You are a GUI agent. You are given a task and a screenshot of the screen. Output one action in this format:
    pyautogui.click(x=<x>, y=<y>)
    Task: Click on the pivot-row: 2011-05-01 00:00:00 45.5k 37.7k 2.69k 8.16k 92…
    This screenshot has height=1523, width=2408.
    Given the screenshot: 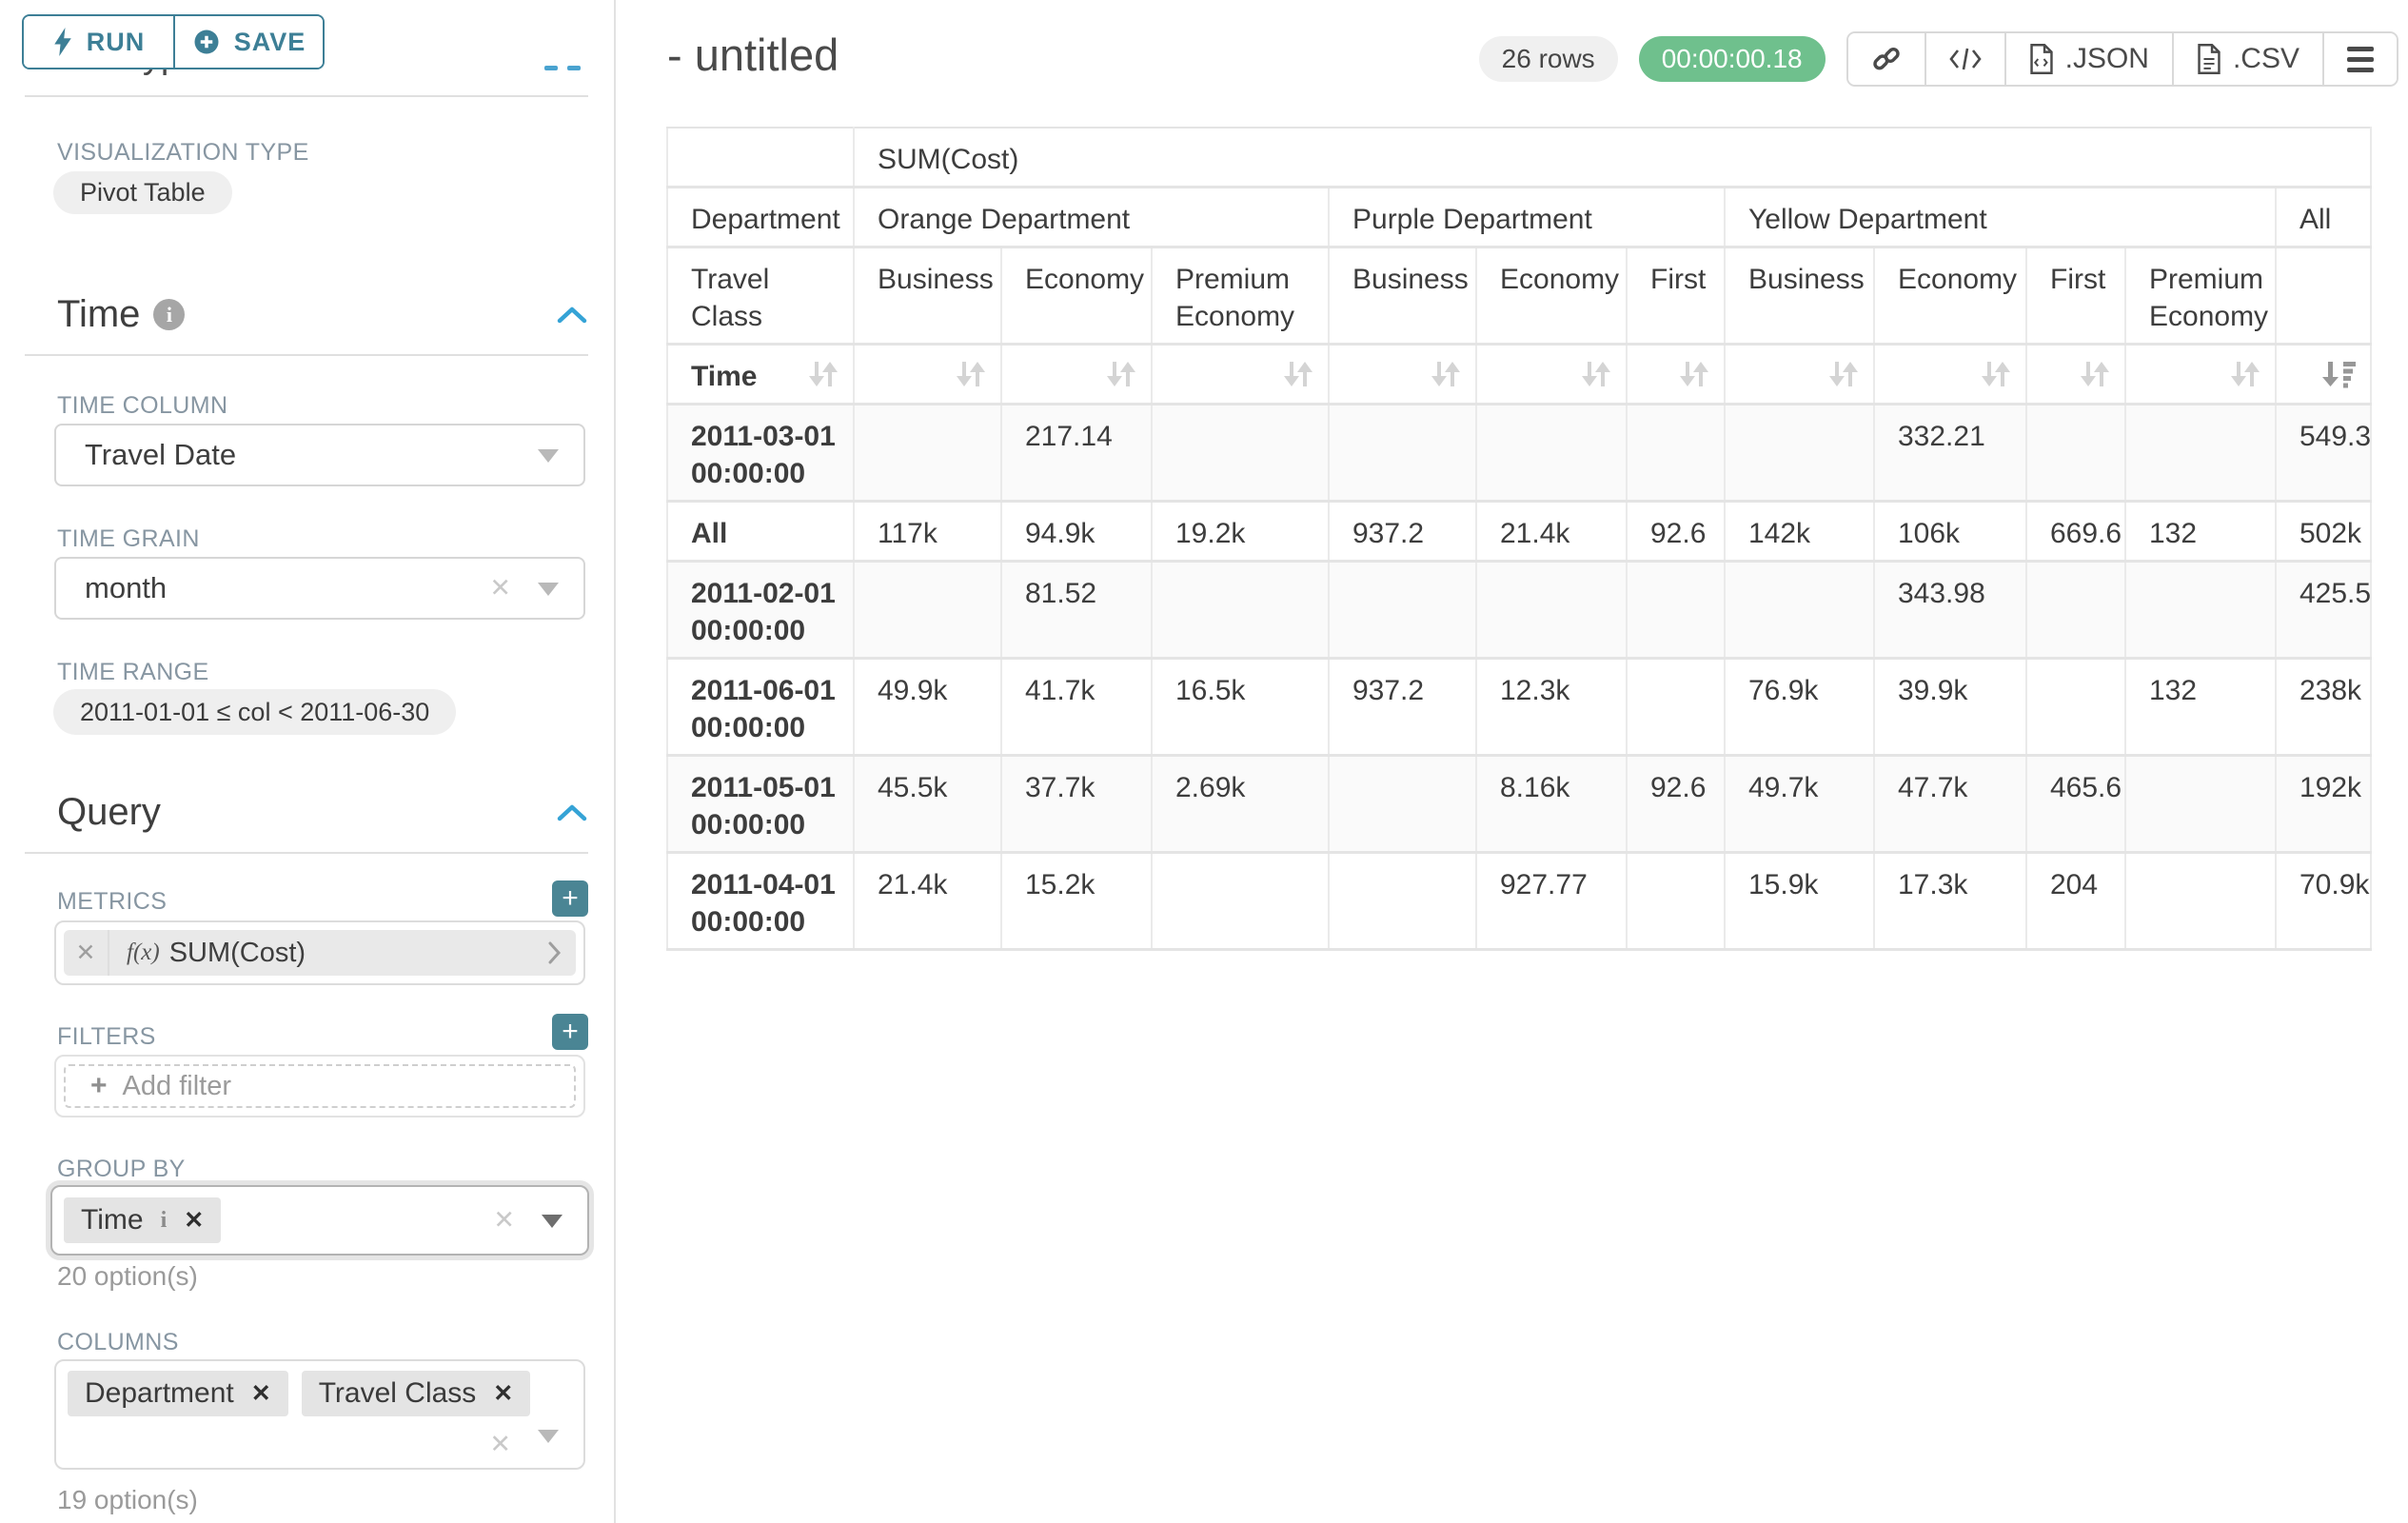 What is the action you would take?
    pyautogui.click(x=1519, y=805)
    